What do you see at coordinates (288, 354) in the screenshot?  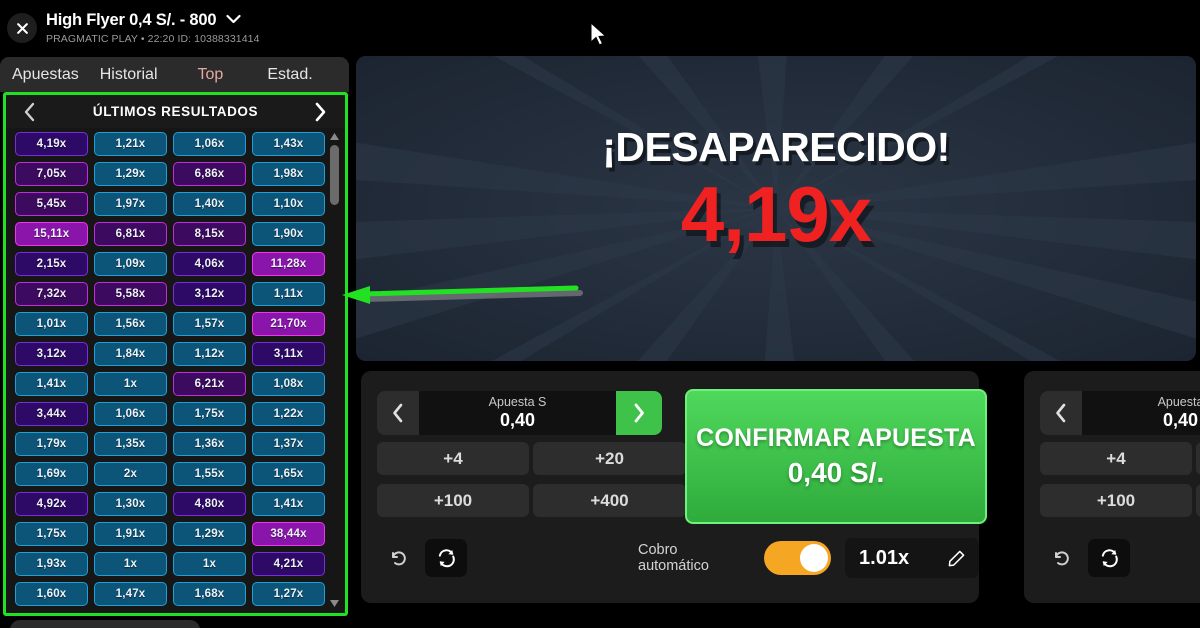 I see `result-tile: 3,11x` at bounding box center [288, 354].